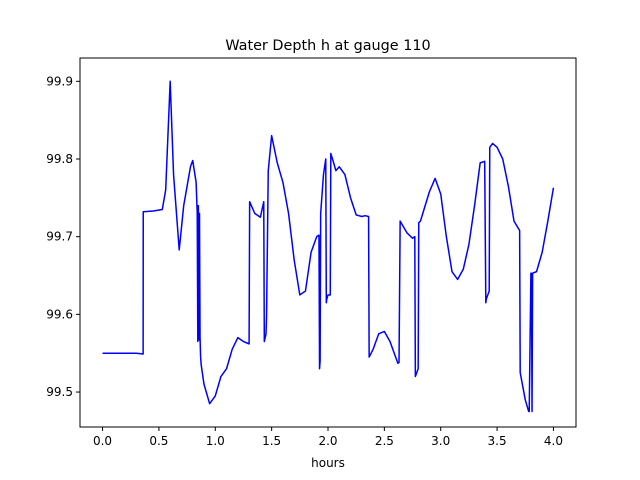 The image size is (640, 480). Describe the element at coordinates (440, 441) in the screenshot. I see `x-tick-label: 3.0` at that location.